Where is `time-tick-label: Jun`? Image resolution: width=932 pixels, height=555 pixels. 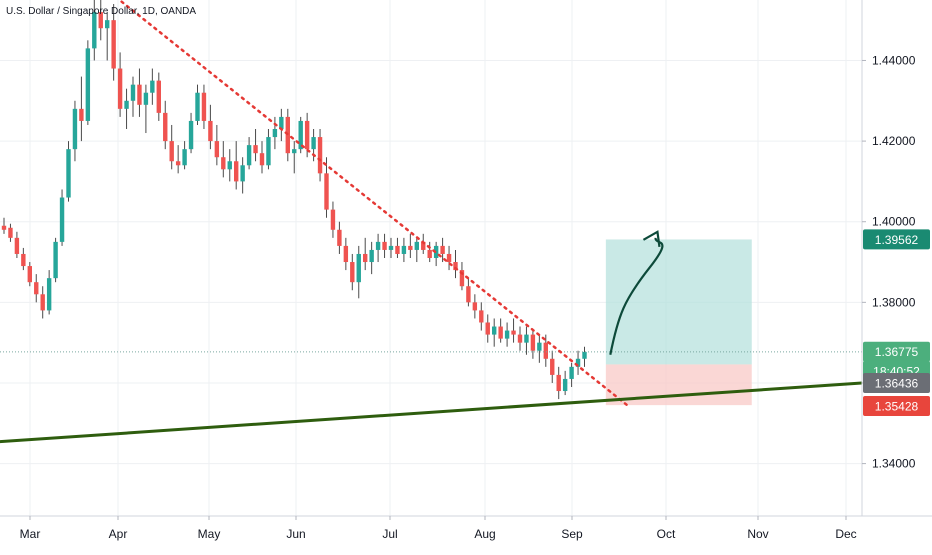 time-tick-label: Jun is located at coordinates (295, 534).